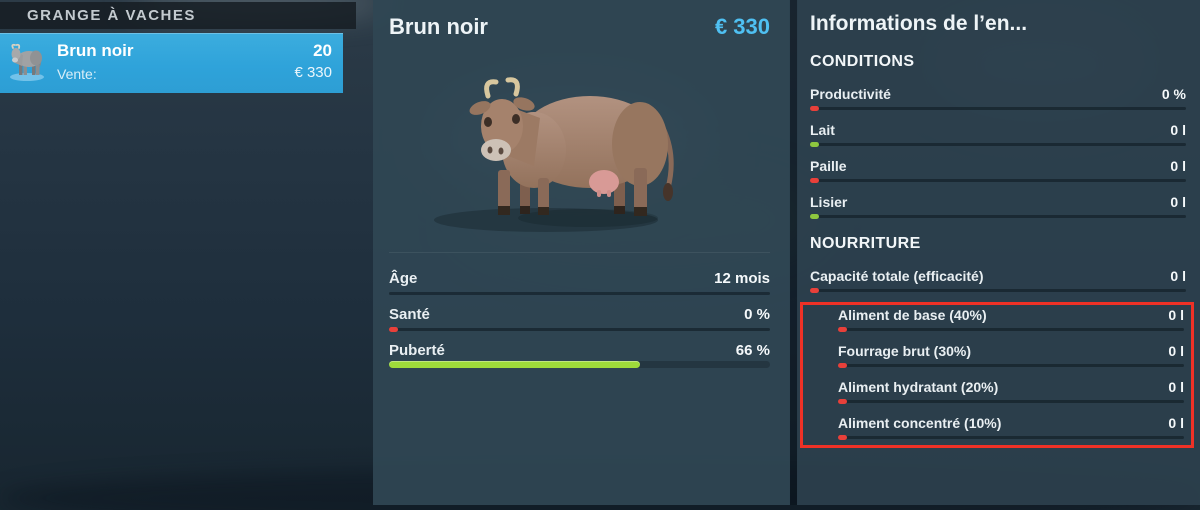  Describe the element at coordinates (828, 166) in the screenshot. I see `info-row-label: Paille` at that location.